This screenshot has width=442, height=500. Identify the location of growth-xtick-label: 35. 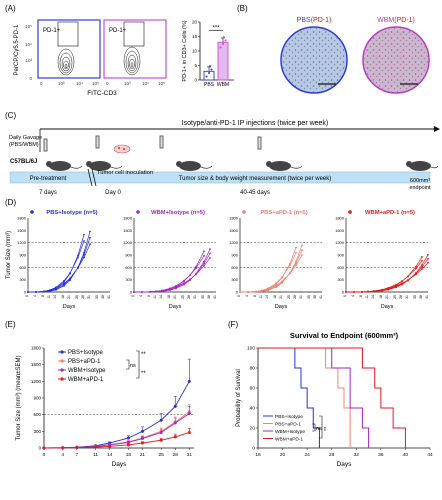
(415, 297).